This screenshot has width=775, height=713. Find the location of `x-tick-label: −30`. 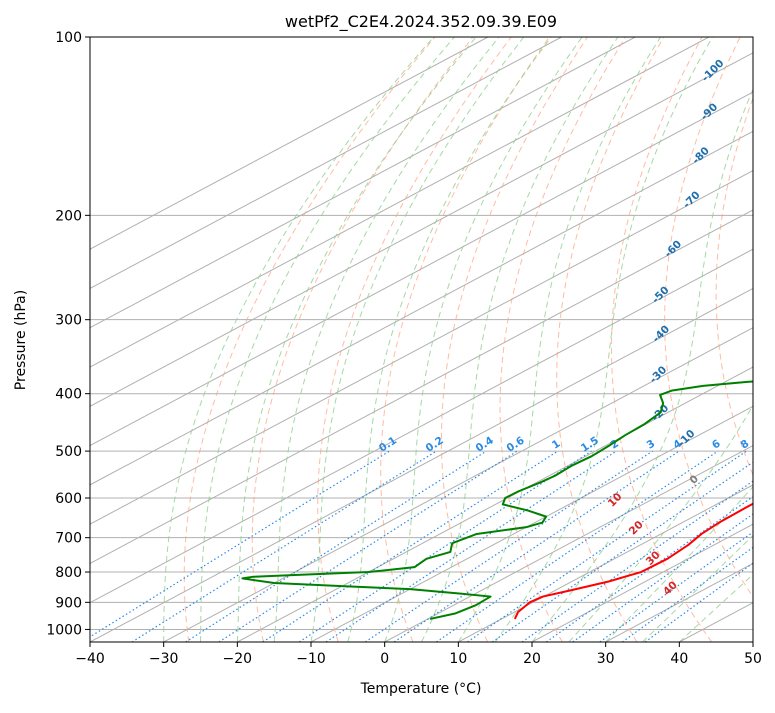

x-tick-label: −30 is located at coordinates (164, 659).